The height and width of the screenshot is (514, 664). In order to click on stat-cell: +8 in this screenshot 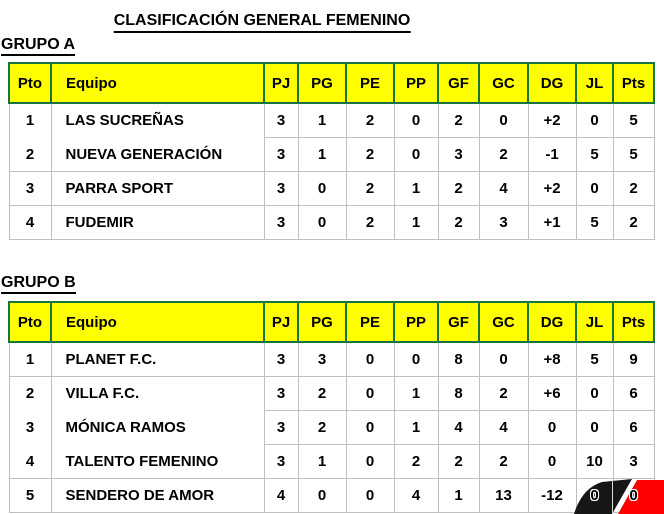, I will do `click(552, 359)`.